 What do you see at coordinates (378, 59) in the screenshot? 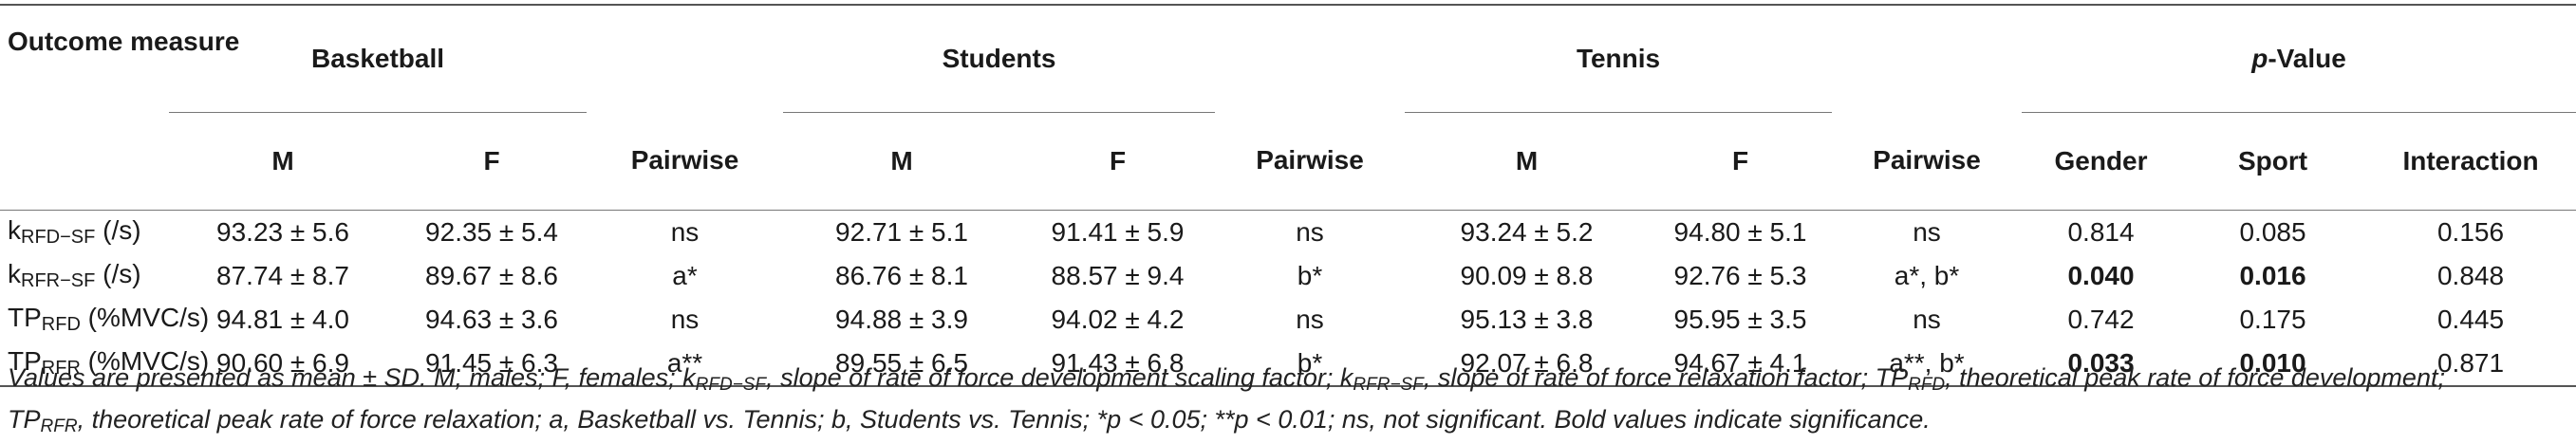
I see `basketball-header: Basketball` at bounding box center [378, 59].